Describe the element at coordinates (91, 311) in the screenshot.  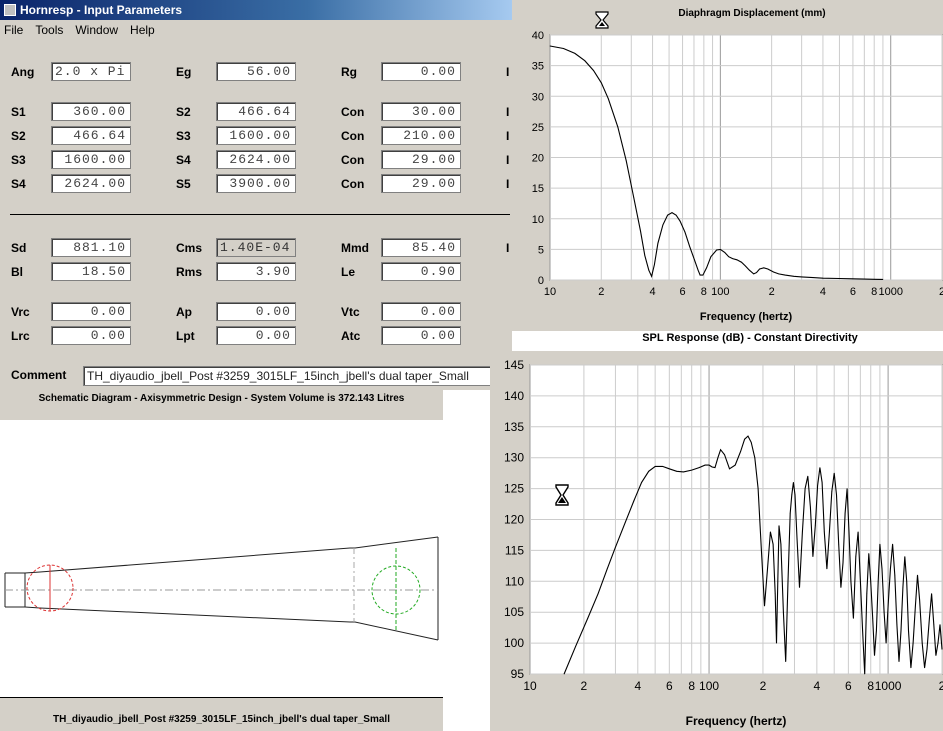
I see `param-field-vrc-chambers-0-0: 0.00` at that location.